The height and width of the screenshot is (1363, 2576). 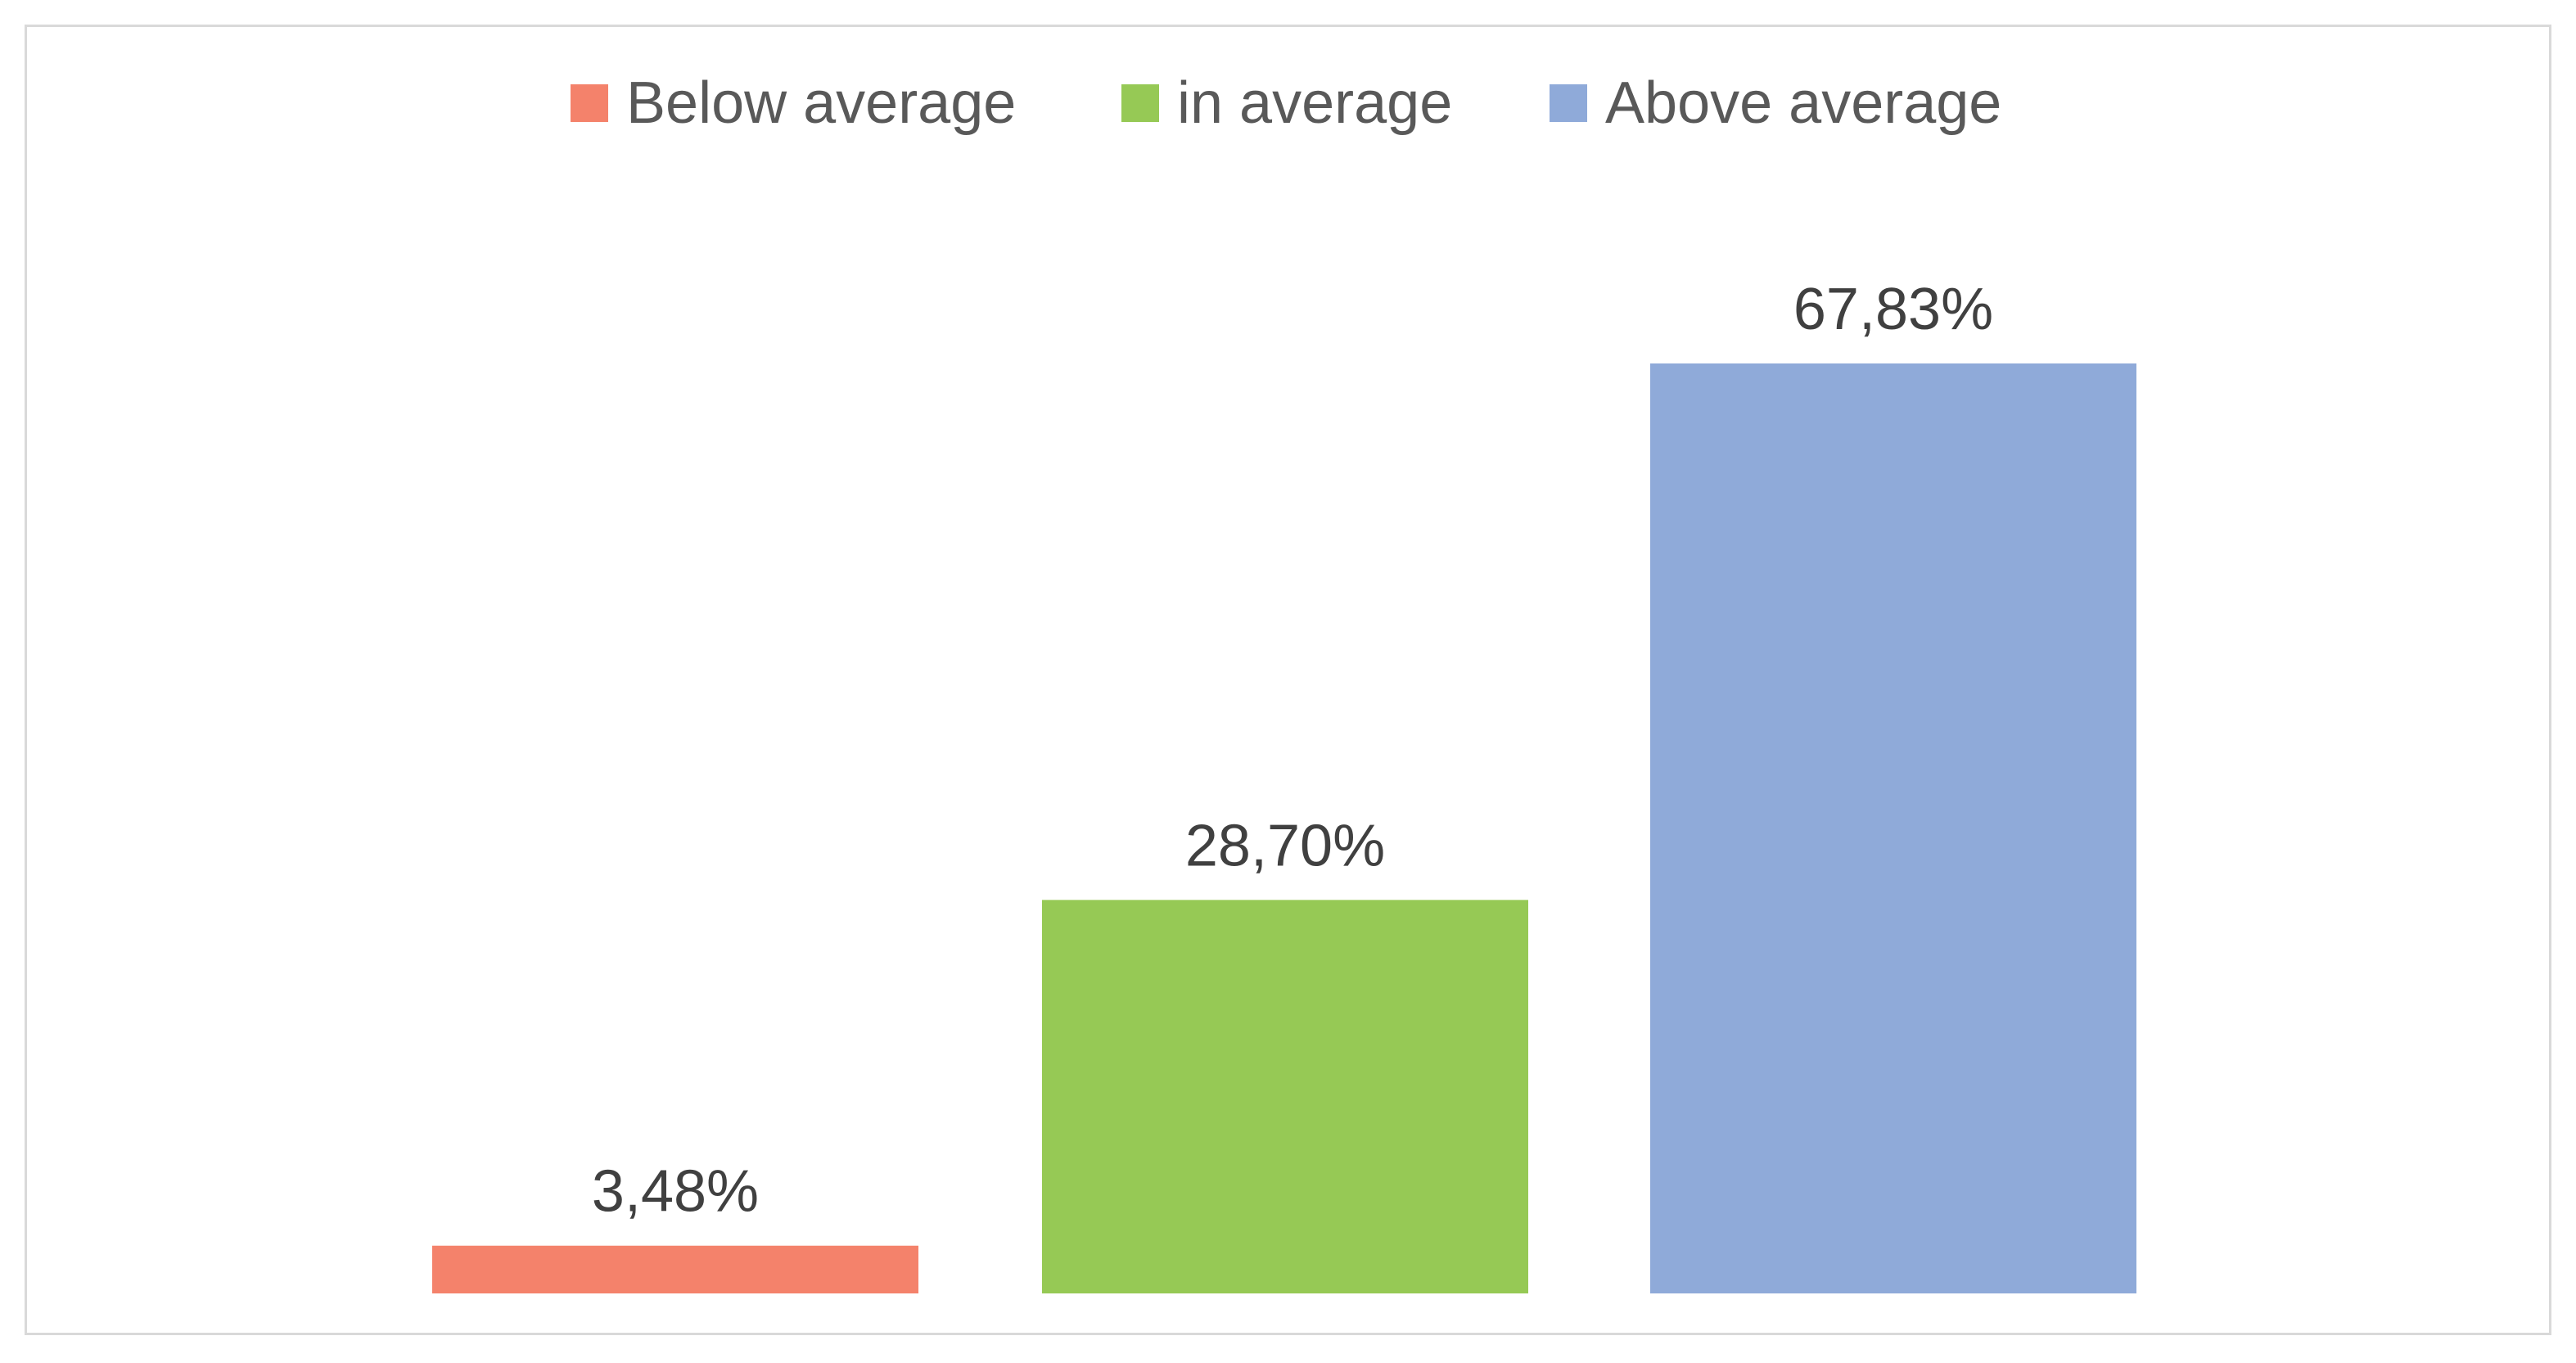 I want to click on legend-label-below-average: Below average, so click(x=821, y=103).